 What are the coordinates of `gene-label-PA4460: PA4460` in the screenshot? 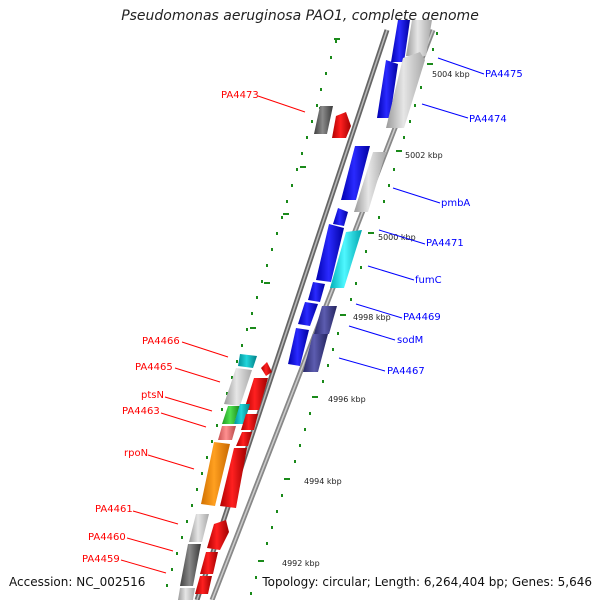 It's located at (107, 537).